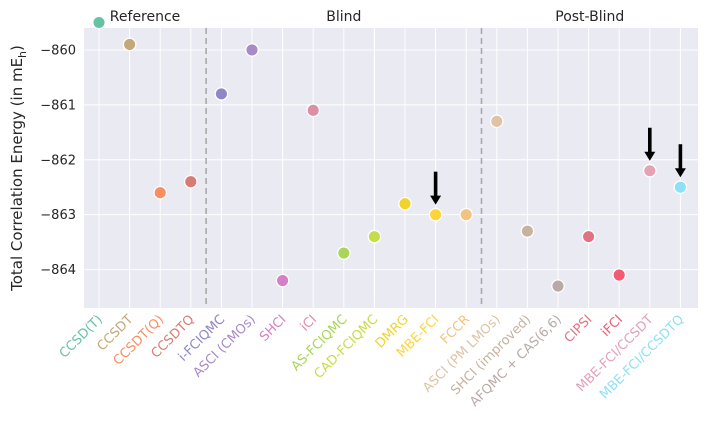 This screenshot has height=428, width=706. I want to click on x-category-label: CCSD(T), so click(81, 336).